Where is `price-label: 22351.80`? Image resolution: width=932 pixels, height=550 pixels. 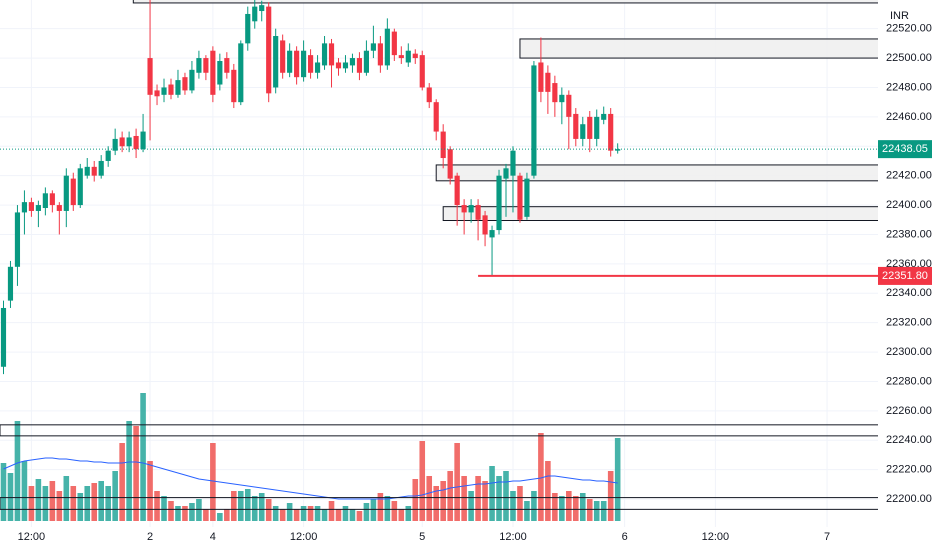
price-label: 22351.80 is located at coordinates (905, 276).